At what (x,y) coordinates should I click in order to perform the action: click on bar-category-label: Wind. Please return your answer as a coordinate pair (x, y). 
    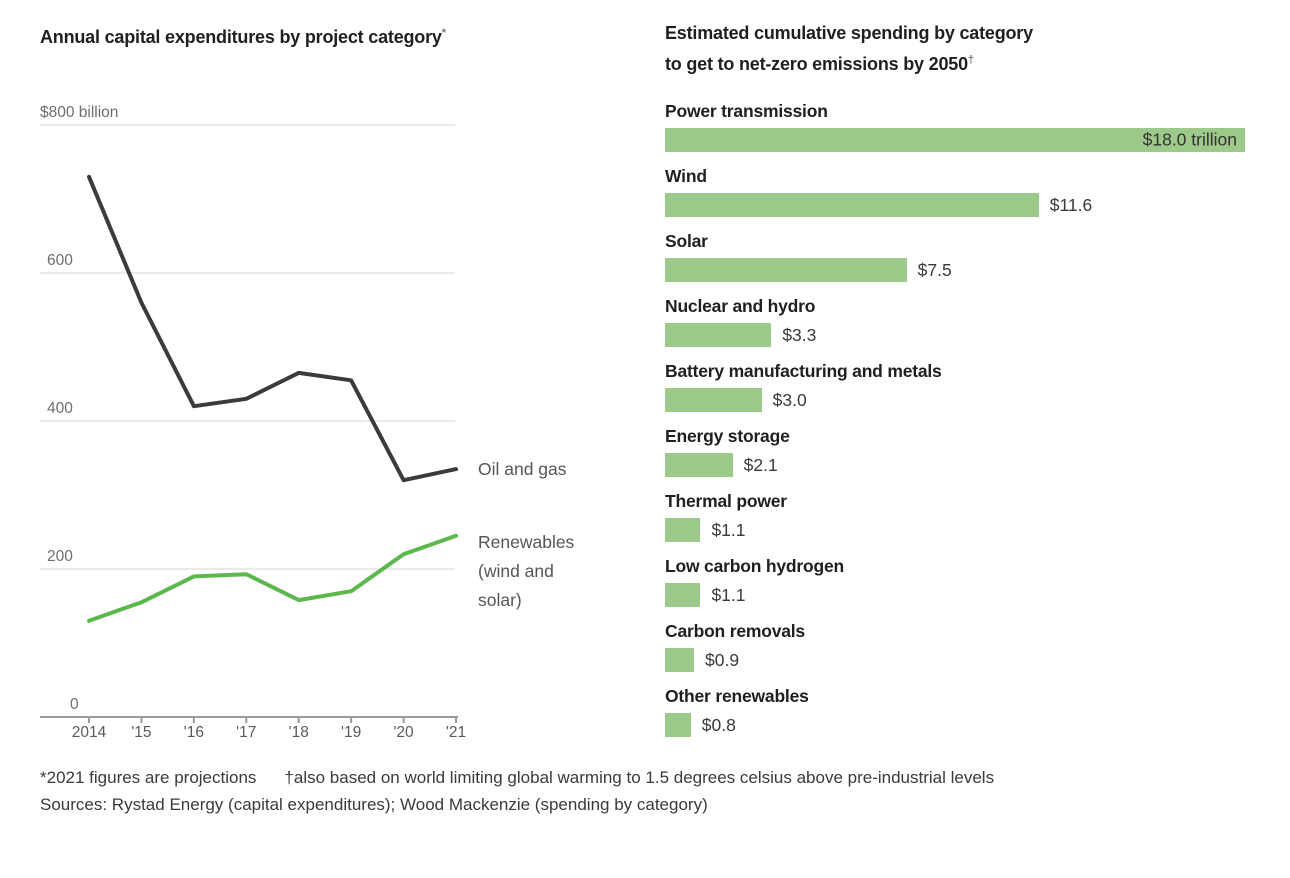
    Looking at the image, I should click on (686, 176).